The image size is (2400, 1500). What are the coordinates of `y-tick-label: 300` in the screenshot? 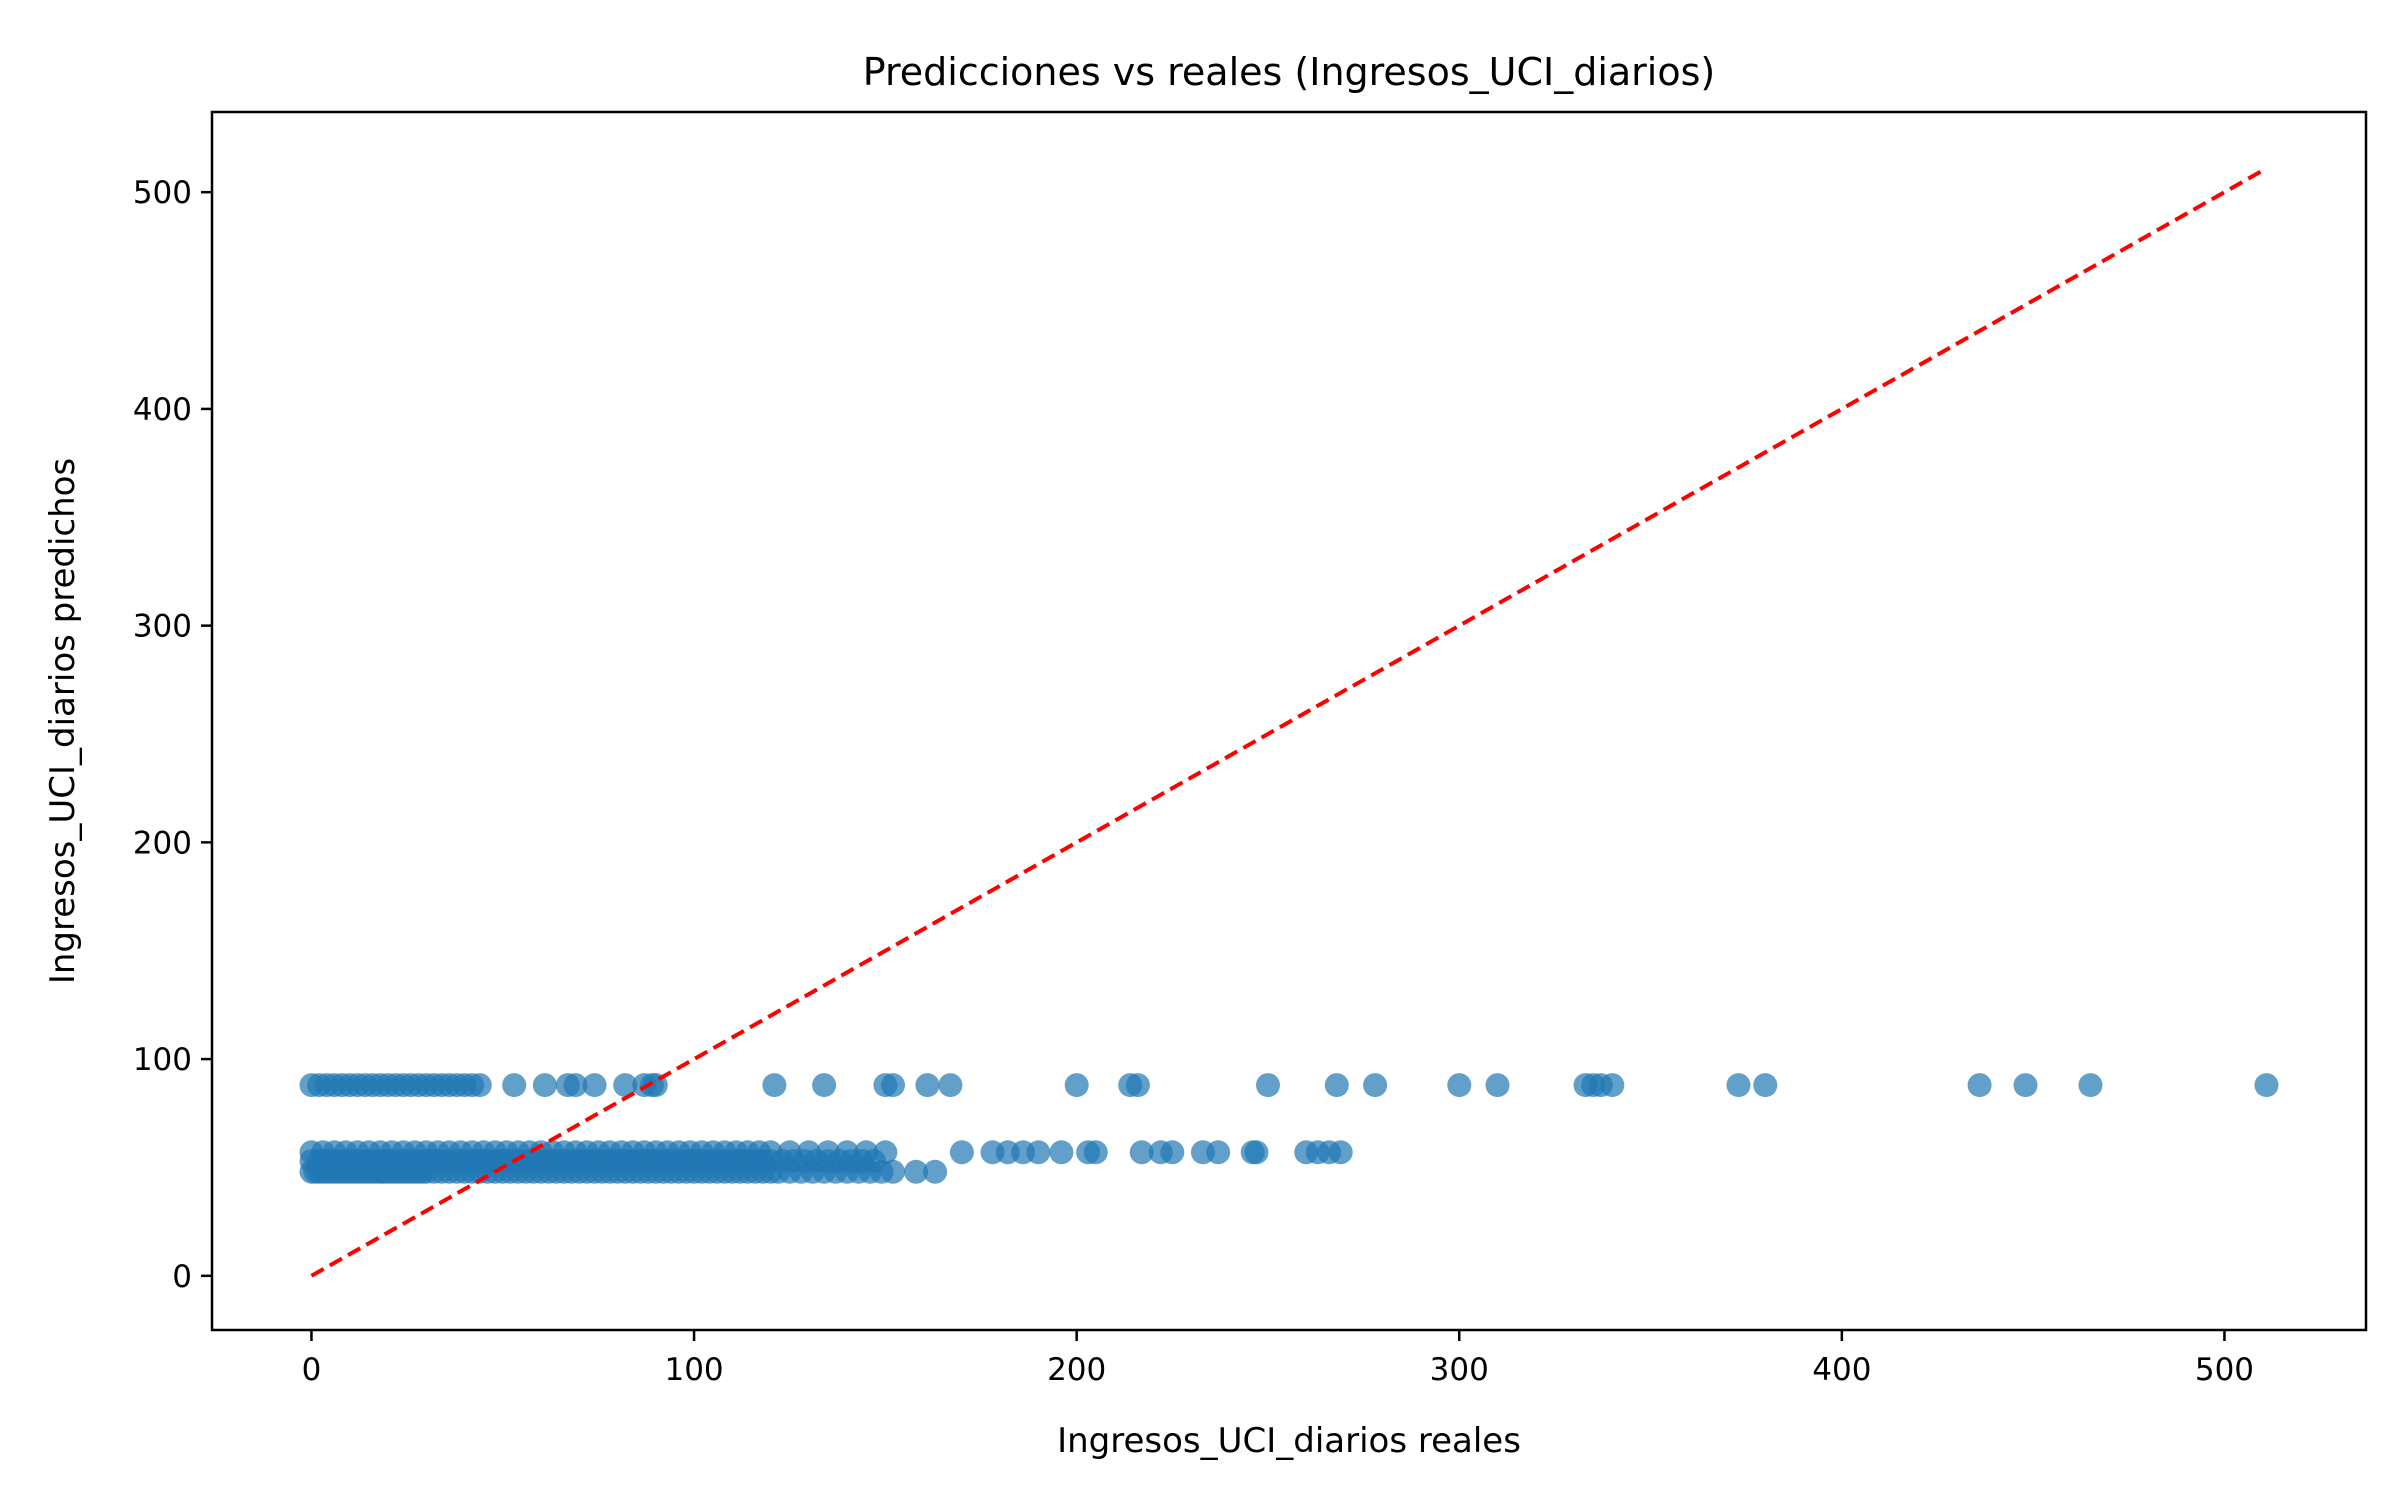 It's located at (162, 627).